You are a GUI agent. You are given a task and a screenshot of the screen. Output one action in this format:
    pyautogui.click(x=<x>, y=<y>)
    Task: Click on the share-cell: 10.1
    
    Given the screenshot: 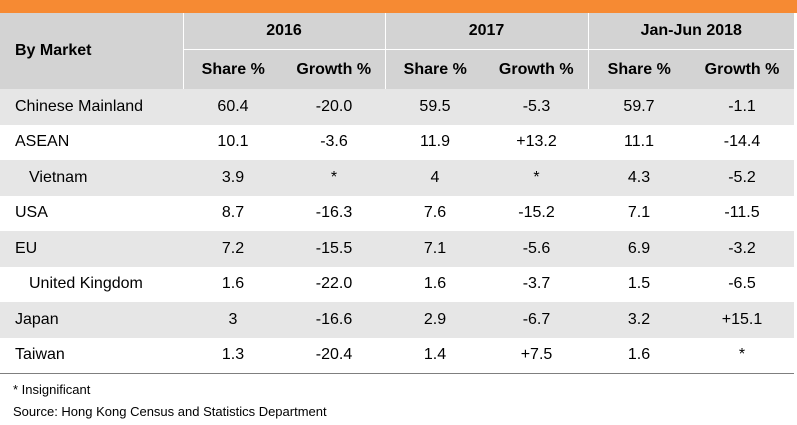 What is the action you would take?
    pyautogui.click(x=233, y=142)
    